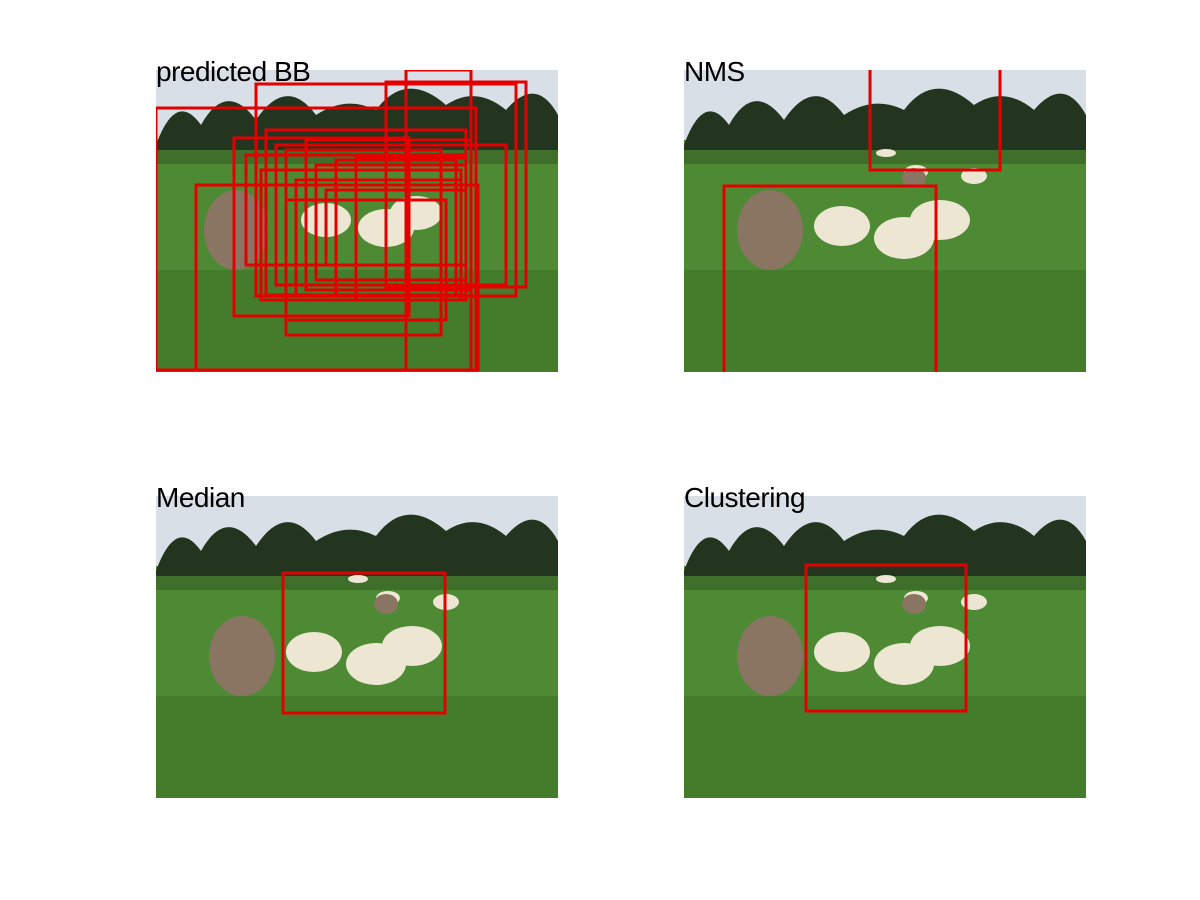 The width and height of the screenshot is (1200, 900). I want to click on panel-predicted-bb: predicted BB, so click(357, 214).